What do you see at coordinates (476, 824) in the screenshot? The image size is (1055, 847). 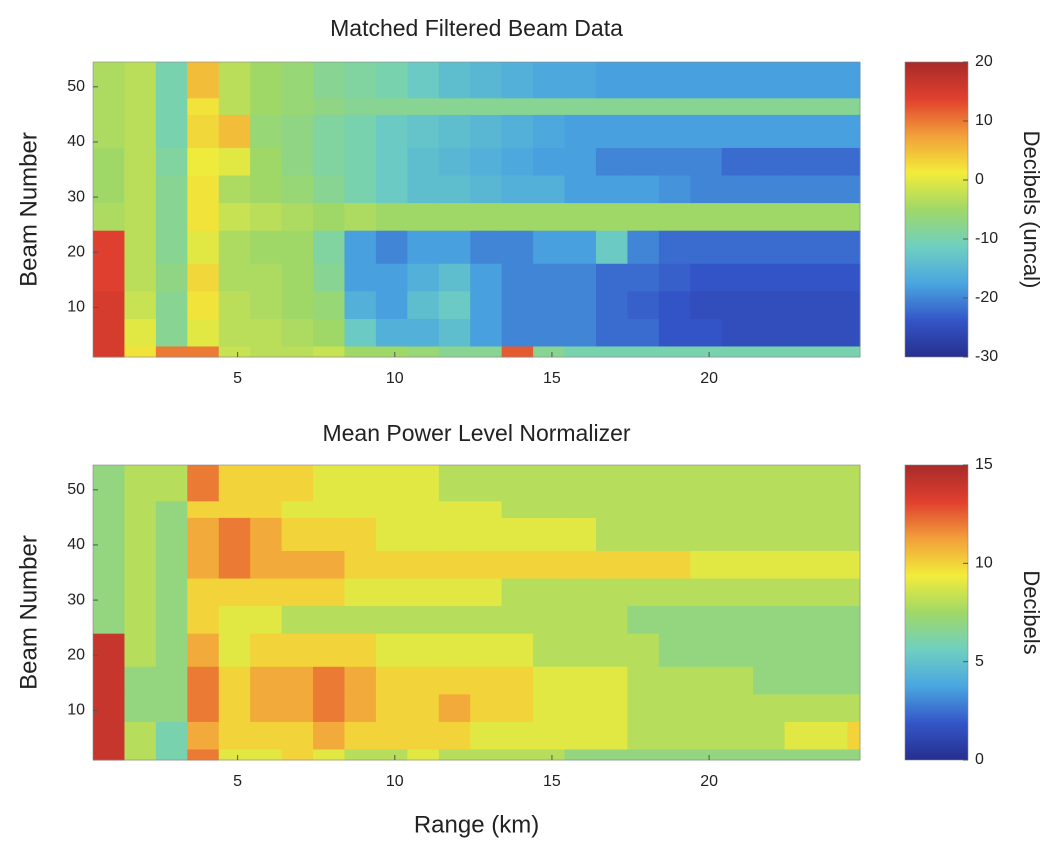 I see `x-axis-label: Range (km)` at bounding box center [476, 824].